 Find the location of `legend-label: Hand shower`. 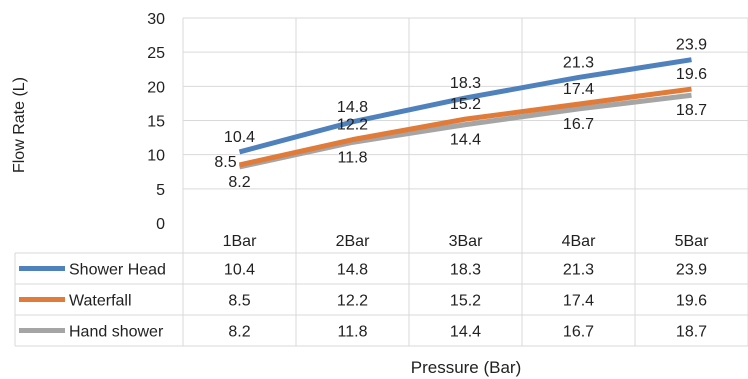

legend-label: Hand shower is located at coordinates (116, 332).